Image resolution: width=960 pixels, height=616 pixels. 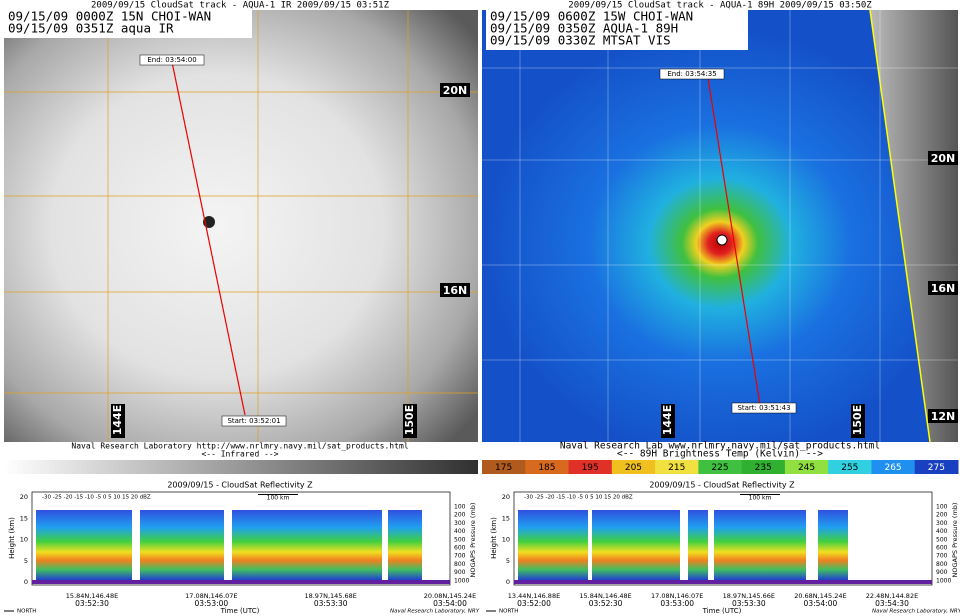 What do you see at coordinates (534, 596) in the screenshot?
I see `x-tick-position: 13.44N,146.88E` at bounding box center [534, 596].